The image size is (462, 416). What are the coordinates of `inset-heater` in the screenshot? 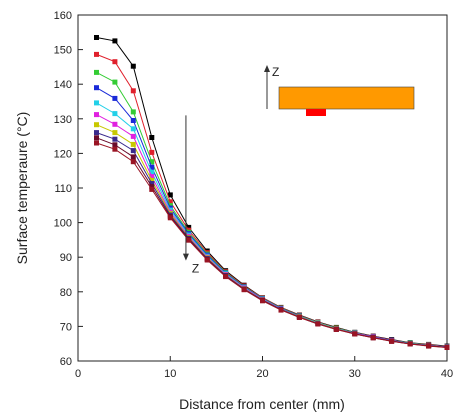 It's located at (316, 112).